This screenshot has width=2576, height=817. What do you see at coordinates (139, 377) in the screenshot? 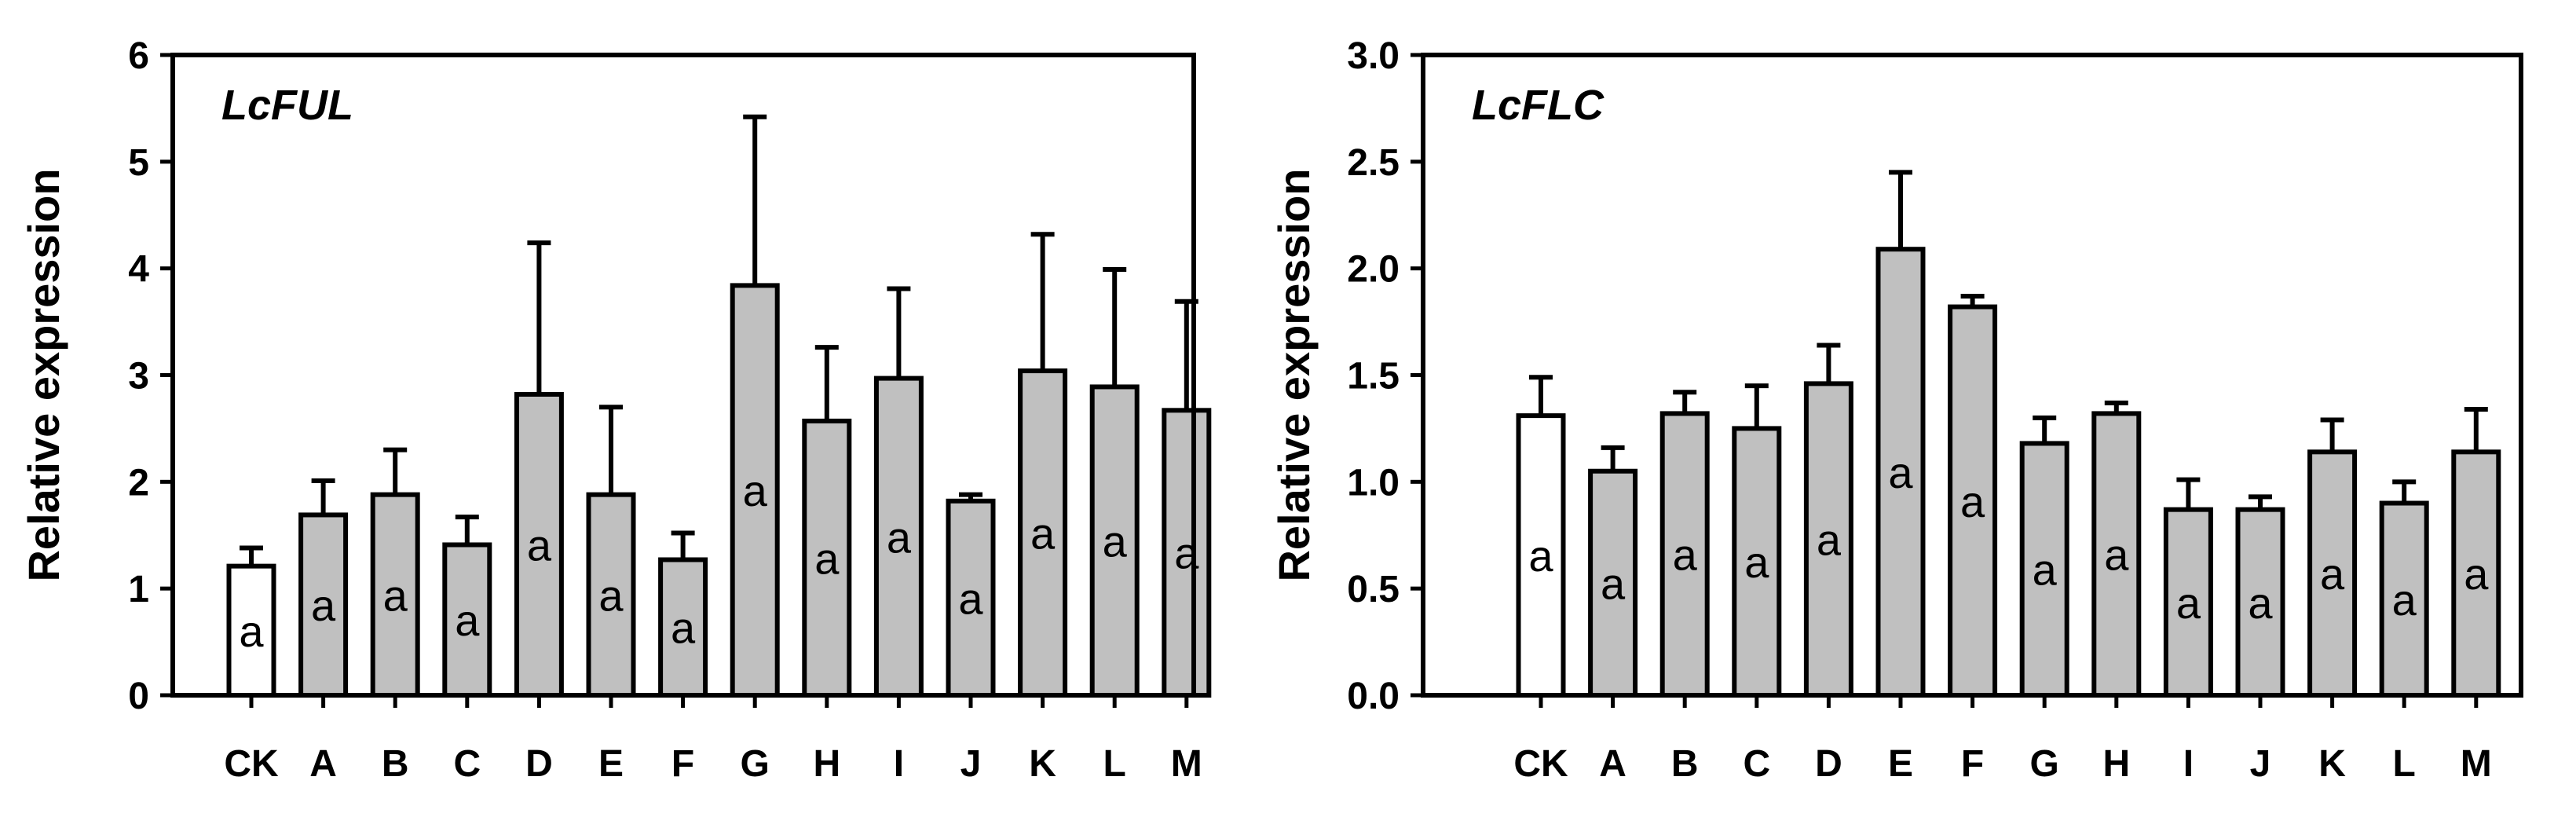
I see `y-tick-label: 3` at bounding box center [139, 377].